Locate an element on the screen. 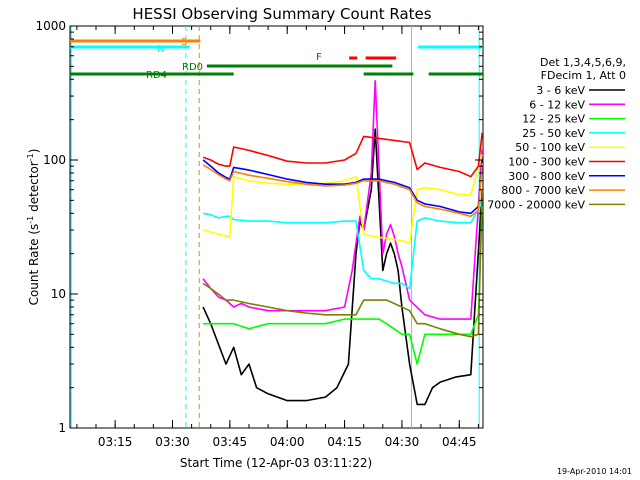 The image size is (640, 480). y-tick-label: 1 is located at coordinates (62, 428).